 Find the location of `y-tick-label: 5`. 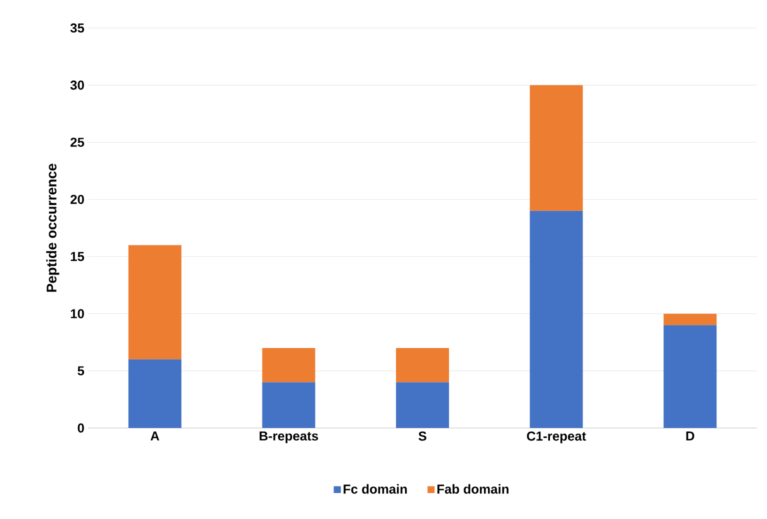

y-tick-label: 5 is located at coordinates (81, 371).